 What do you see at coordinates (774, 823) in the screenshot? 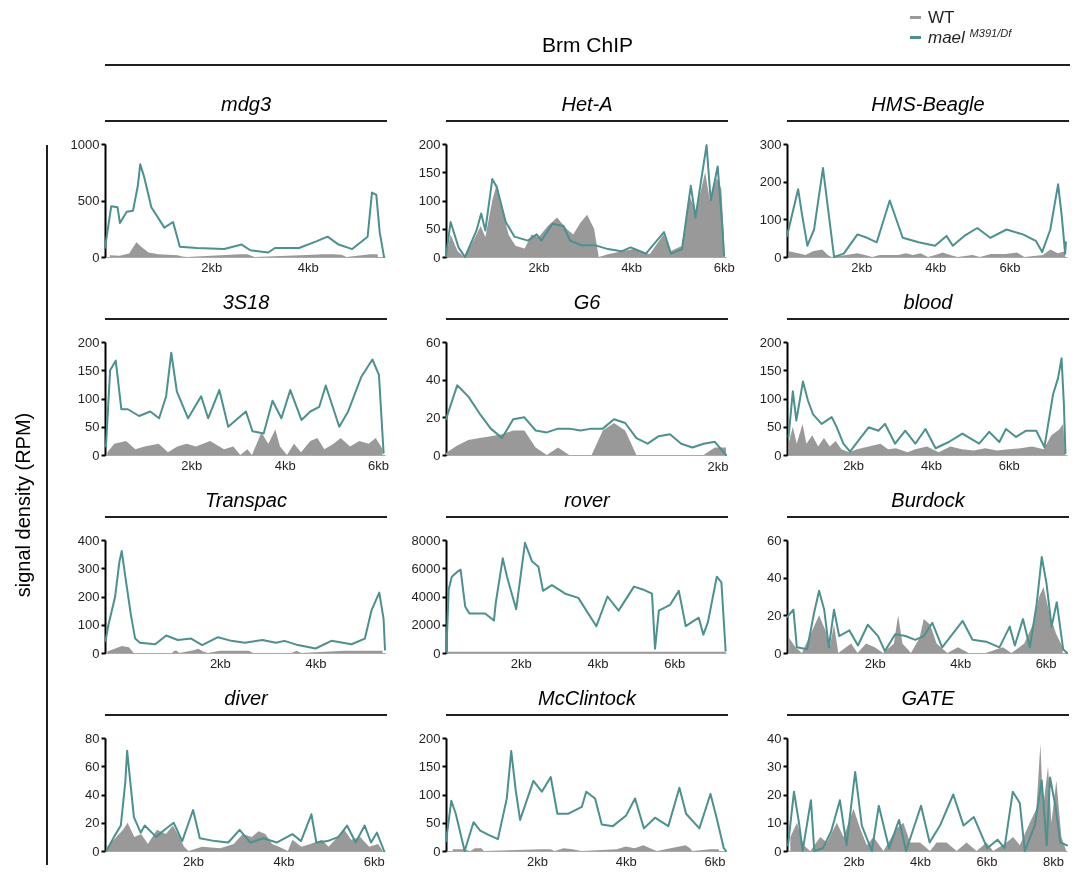
I see `y-tick-label: 10` at bounding box center [774, 823].